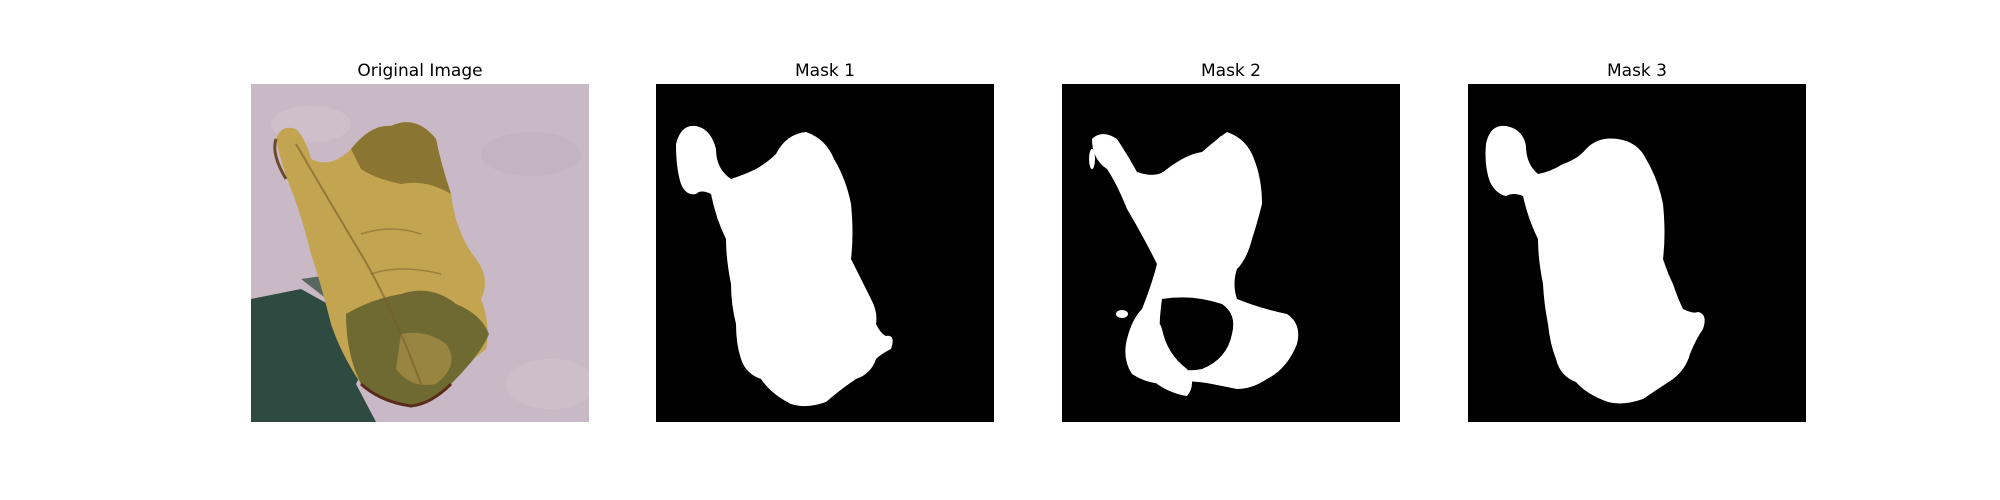  Describe the element at coordinates (1230, 71) in the screenshot. I see `panel-title: Mask 2` at that location.